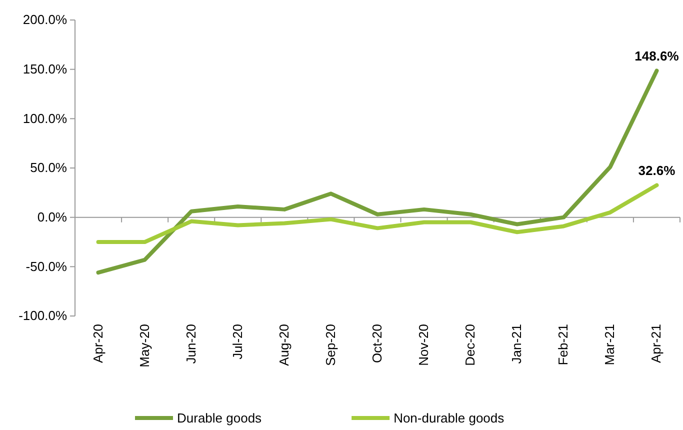 This screenshot has height=430, width=683. Describe the element at coordinates (45, 20) in the screenshot. I see `y-tick-label: 200.0%` at that location.